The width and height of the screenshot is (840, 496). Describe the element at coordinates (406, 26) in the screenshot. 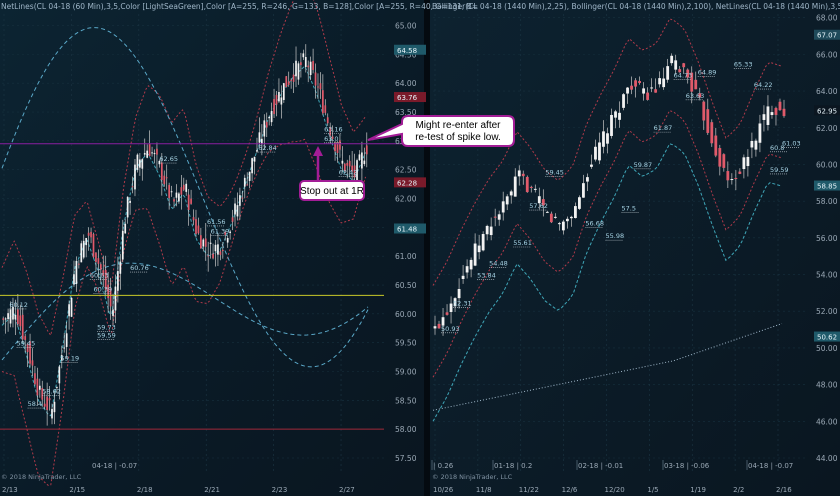

I see `left-price-tick: 65.00` at that location.